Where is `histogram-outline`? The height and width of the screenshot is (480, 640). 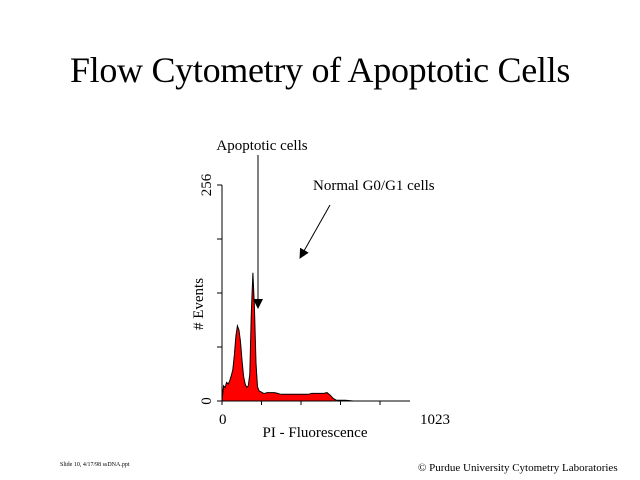 histogram-outline is located at coordinates (300, 337).